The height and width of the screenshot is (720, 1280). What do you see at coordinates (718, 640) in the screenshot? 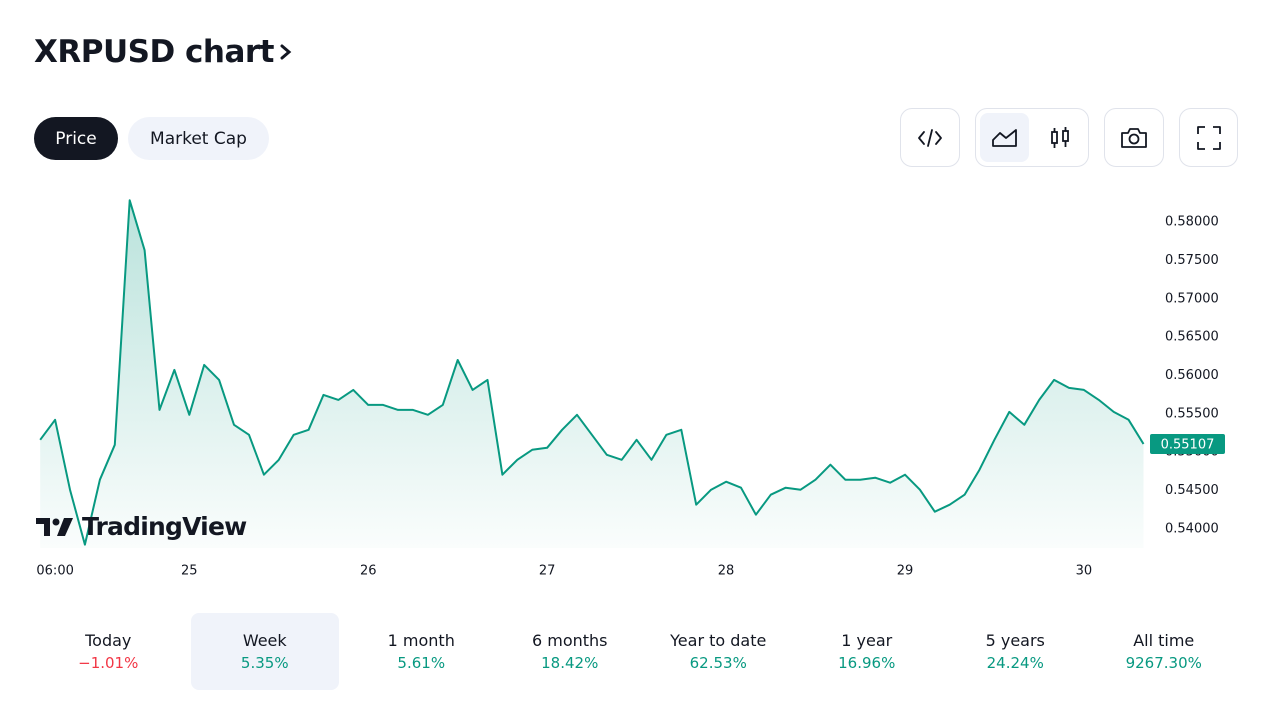
I see `period-label: Year to date` at bounding box center [718, 640].